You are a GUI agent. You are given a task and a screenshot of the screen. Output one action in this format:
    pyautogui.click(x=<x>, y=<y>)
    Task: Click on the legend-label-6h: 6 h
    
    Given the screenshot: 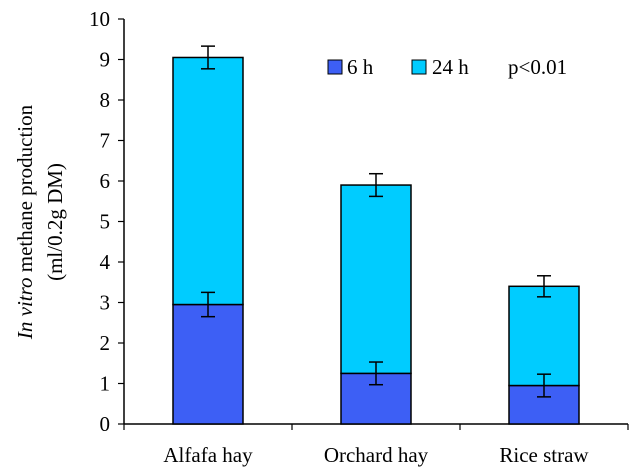 What is the action you would take?
    pyautogui.click(x=360, y=67)
    